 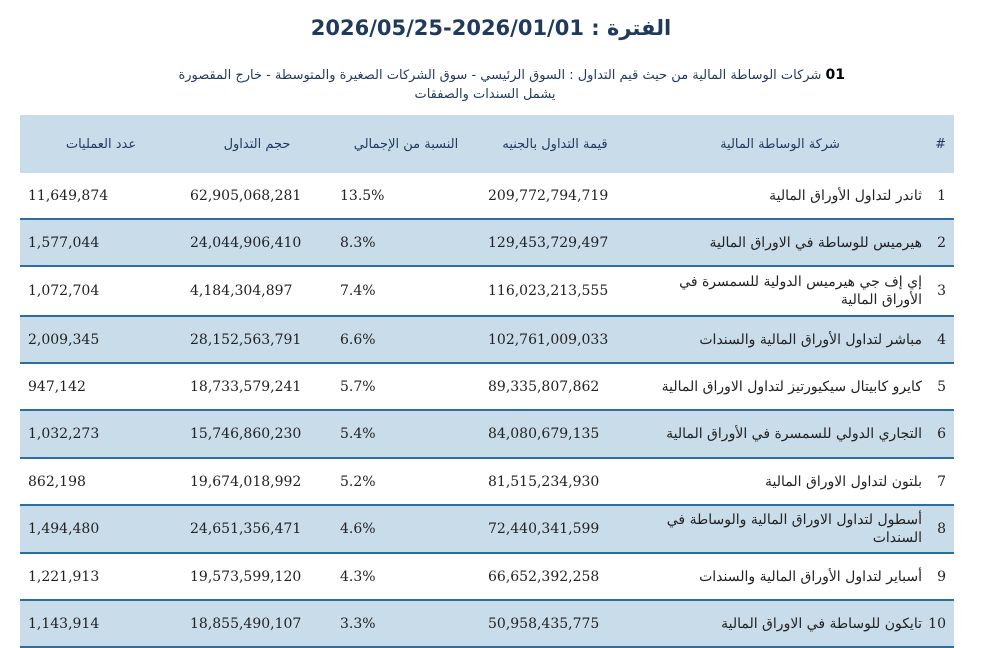 I want to click on row-index: 8, so click(x=942, y=529).